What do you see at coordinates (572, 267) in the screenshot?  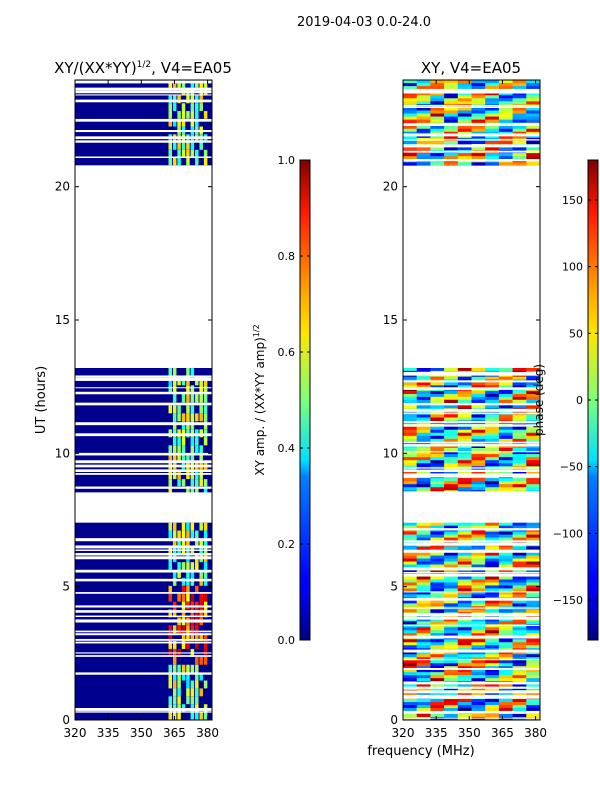 I see `colorbar-tick-label: 100` at bounding box center [572, 267].